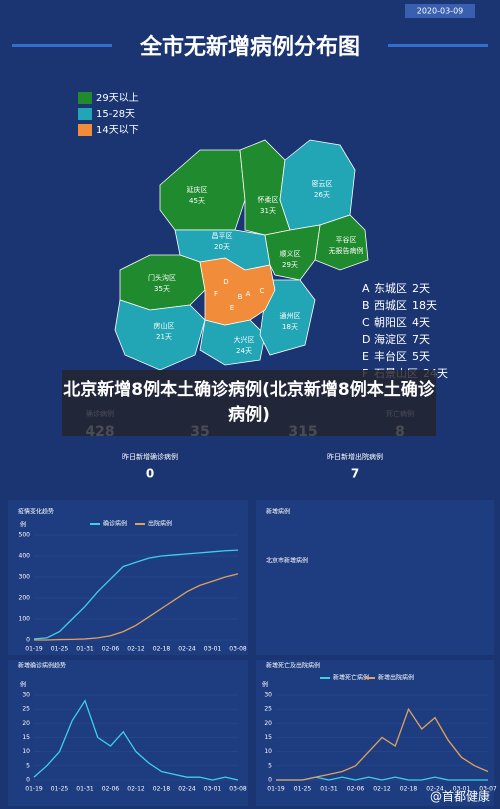  What do you see at coordinates (25, 598) in the screenshot?
I see `y-tick-label: 200` at bounding box center [25, 598].